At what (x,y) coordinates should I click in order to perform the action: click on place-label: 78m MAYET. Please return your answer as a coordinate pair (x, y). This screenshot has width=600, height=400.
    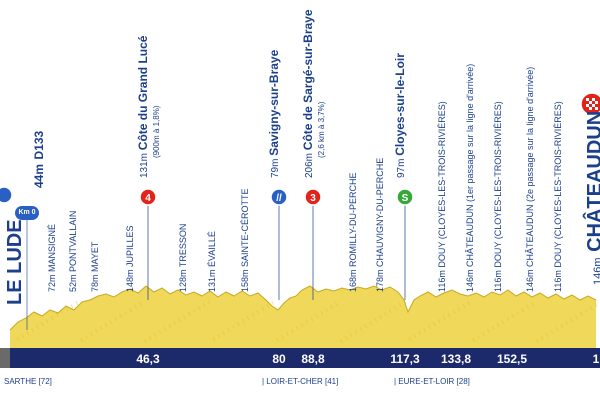
    Looking at the image, I should click on (94, 267).